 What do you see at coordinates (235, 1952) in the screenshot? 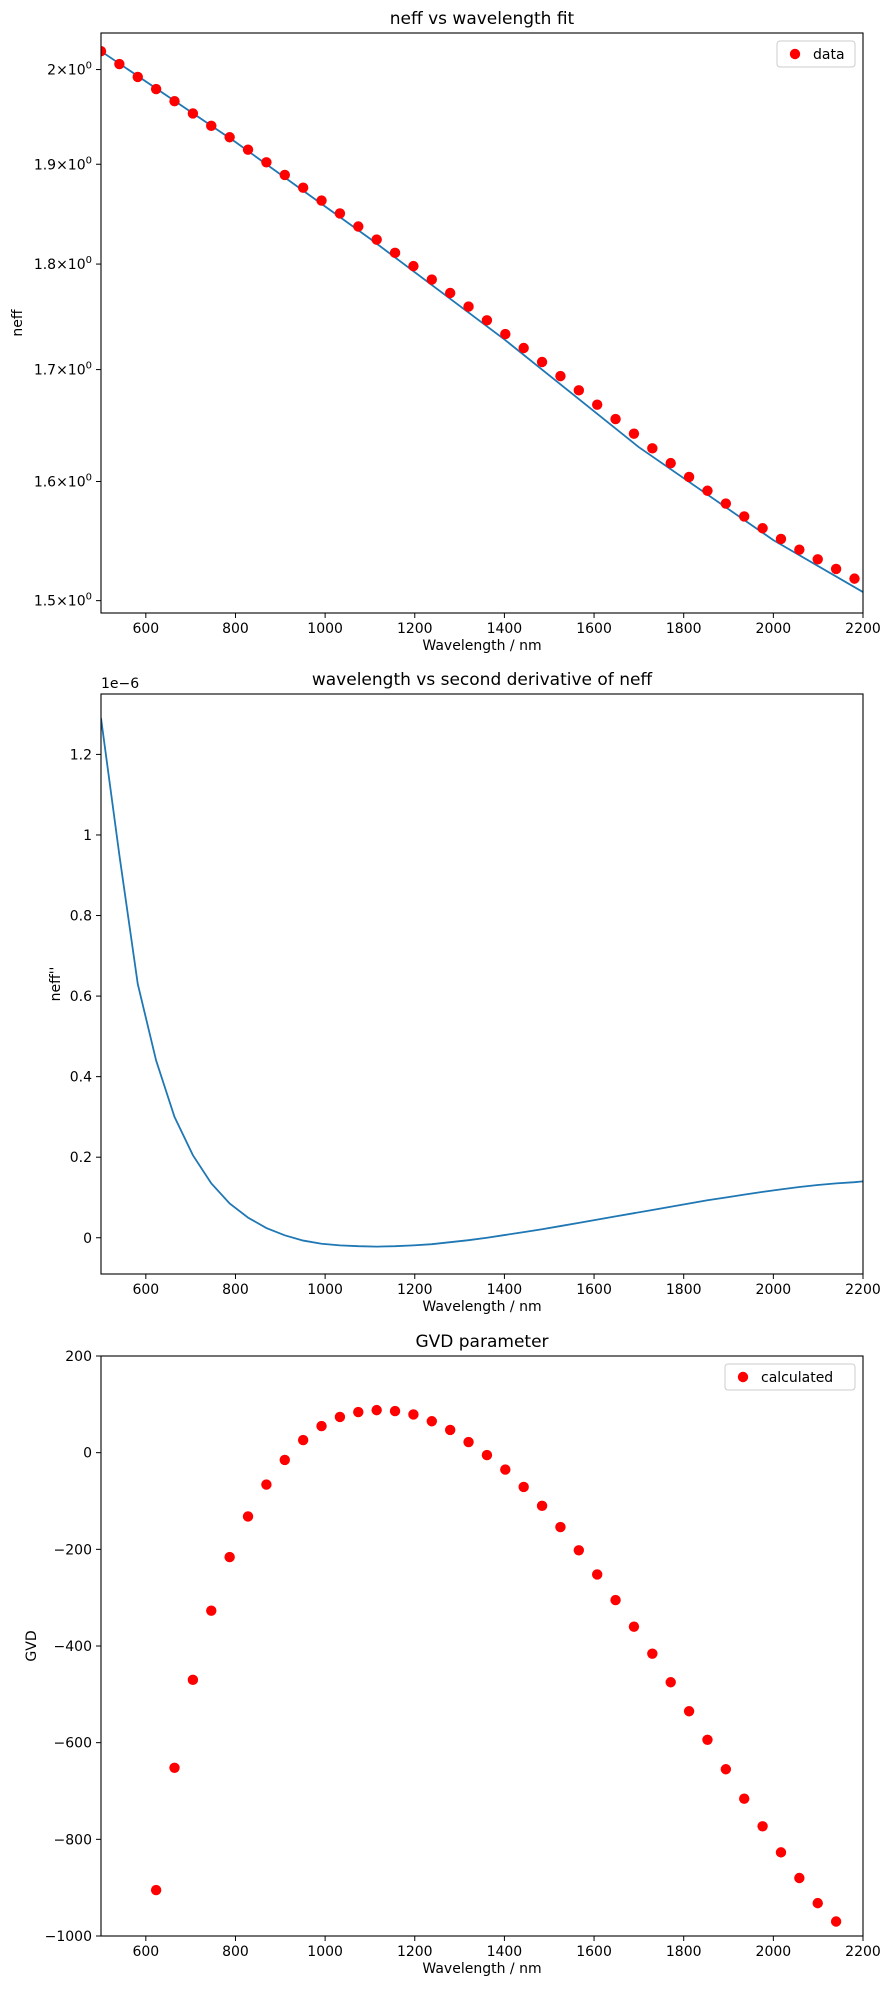
I see `x-tick-label: 800` at bounding box center [235, 1952].